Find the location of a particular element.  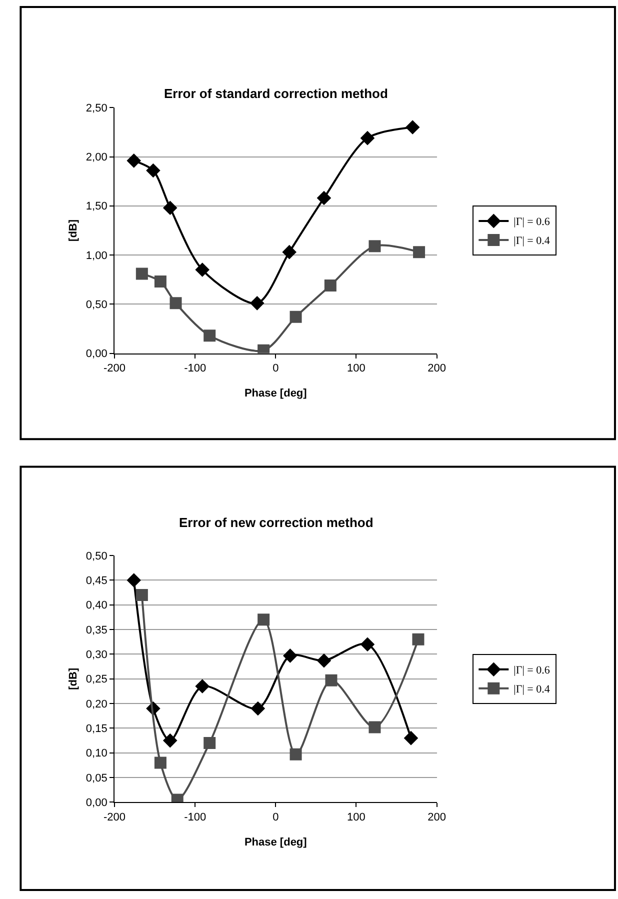

y-tick-label: 0,40 is located at coordinates (97, 606).